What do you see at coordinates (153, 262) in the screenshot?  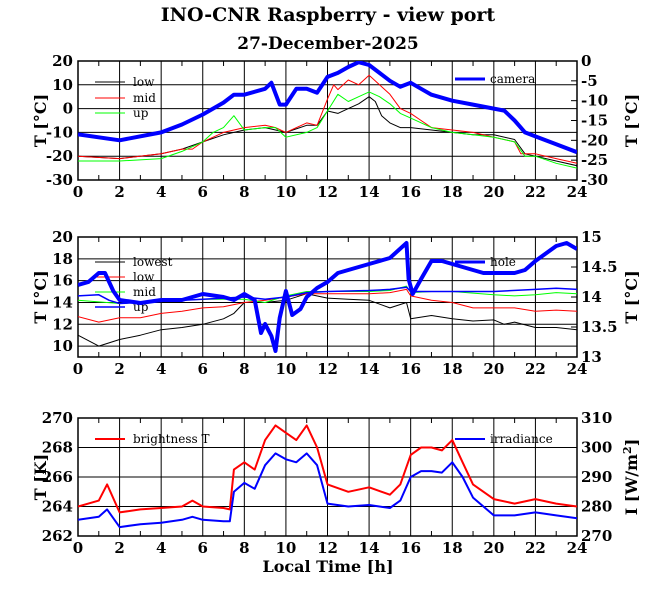 I see `legend-label-lowest: lowest` at bounding box center [153, 262].